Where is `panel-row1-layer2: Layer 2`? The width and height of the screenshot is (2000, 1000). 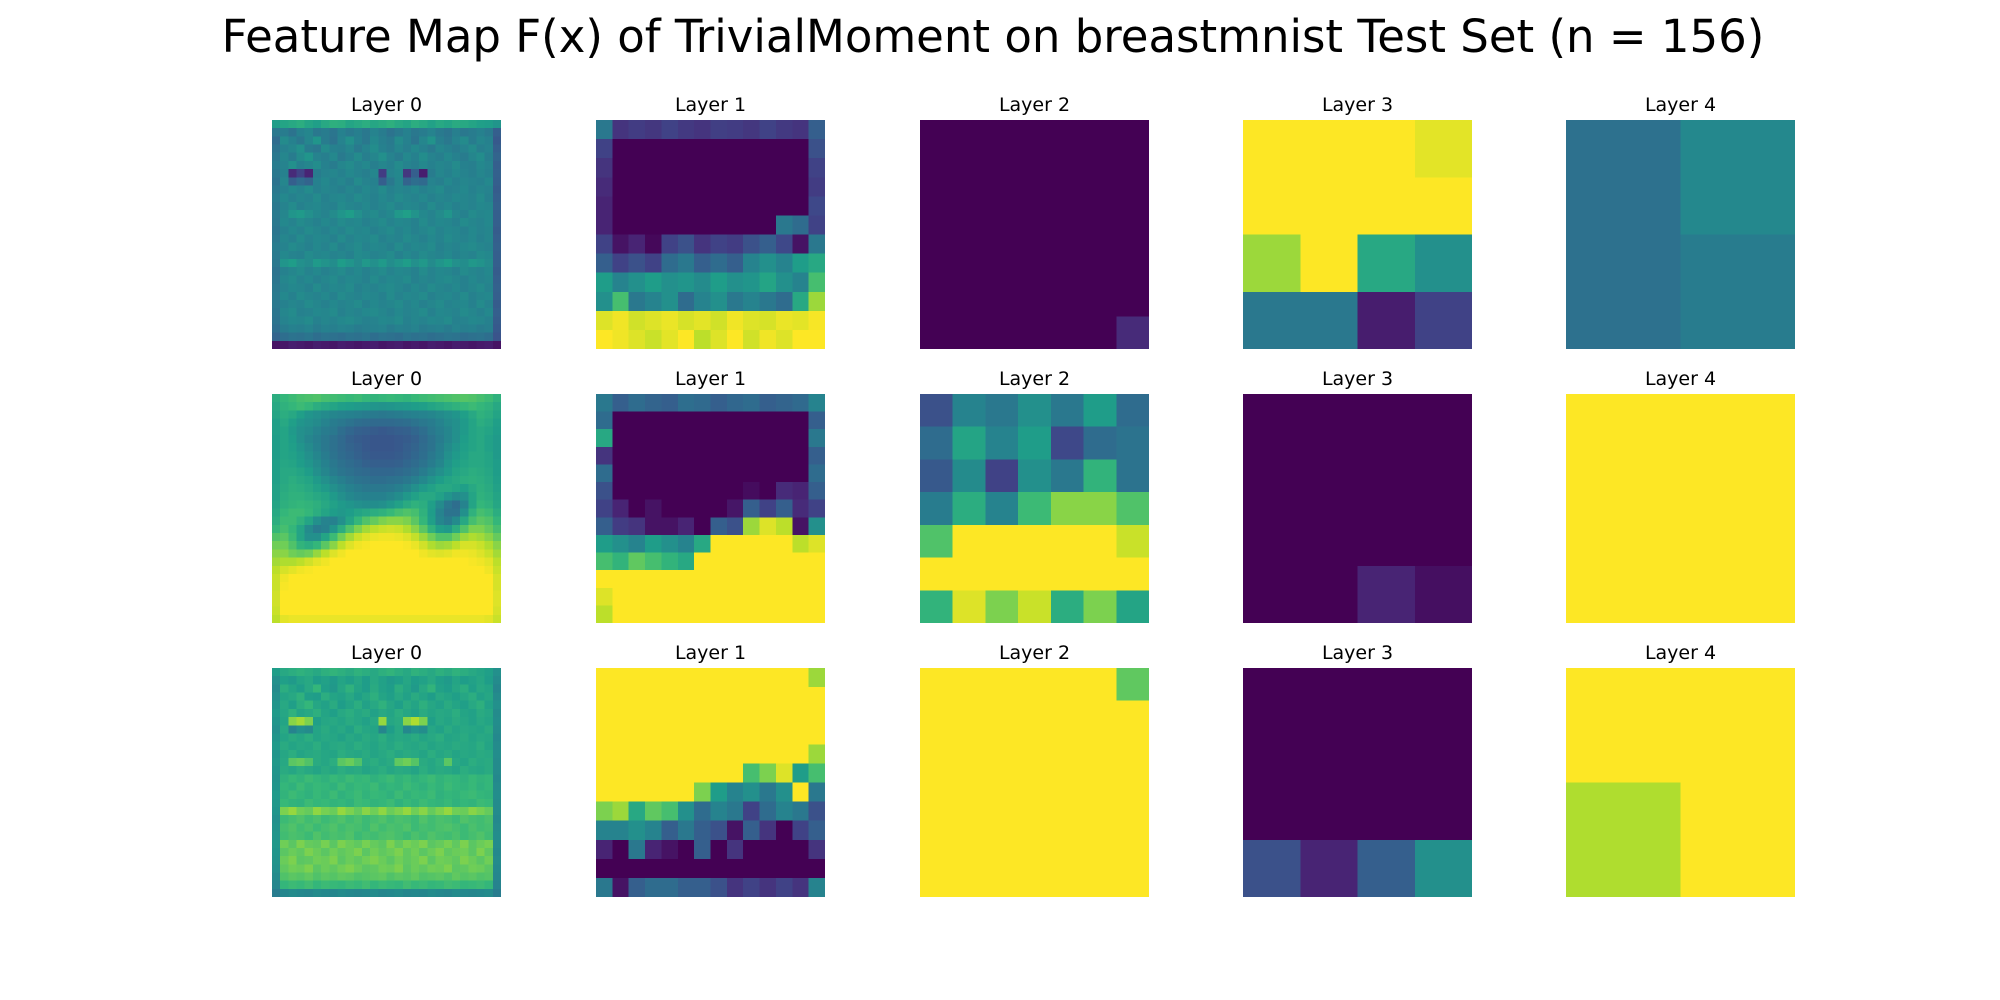
panel-row1-layer2: Layer 2 is located at coordinates (1034, 221).